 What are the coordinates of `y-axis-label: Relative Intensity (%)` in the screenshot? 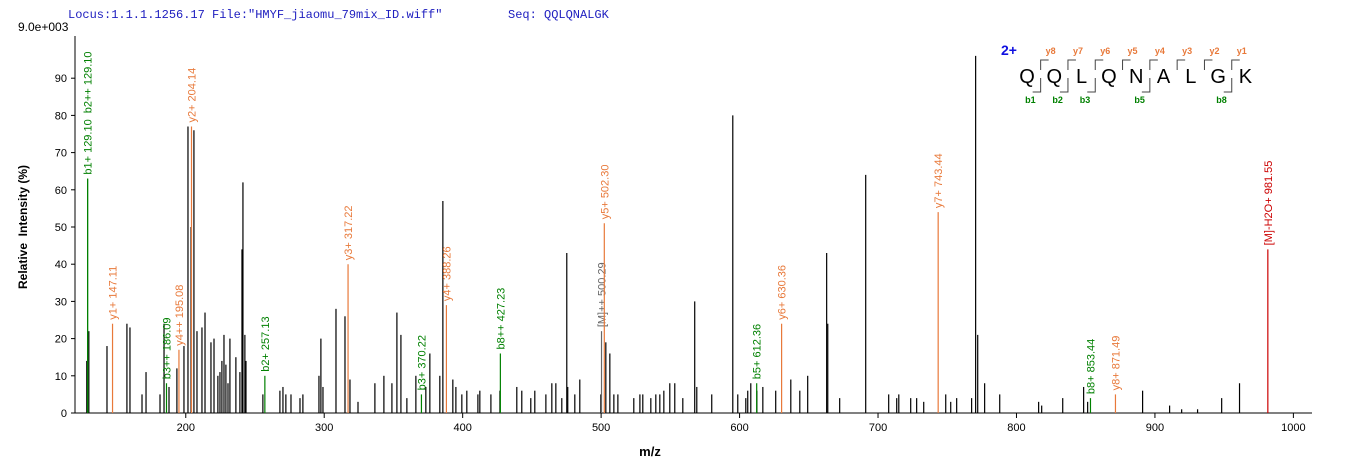 It's located at (23, 227).